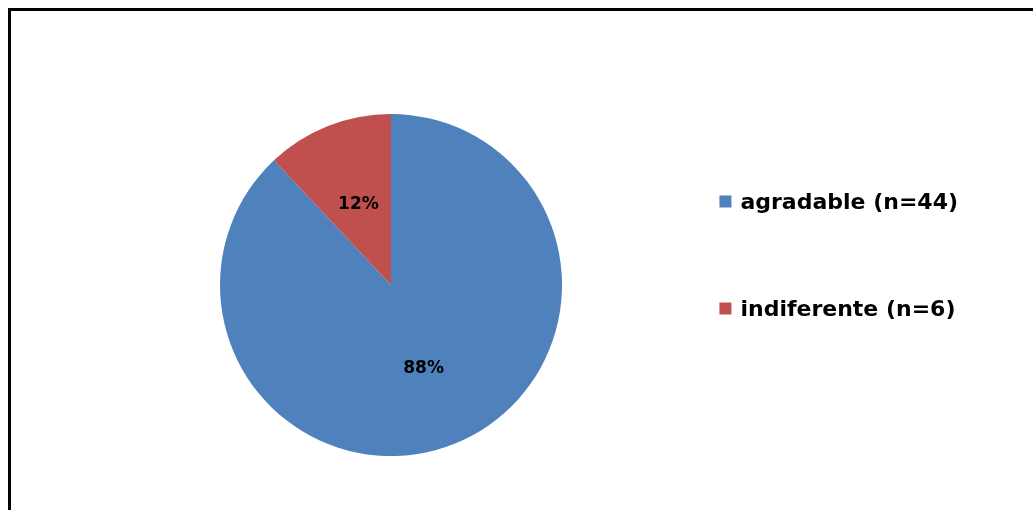 This screenshot has width=1033, height=510. I want to click on data-label: 12%, so click(358, 202).